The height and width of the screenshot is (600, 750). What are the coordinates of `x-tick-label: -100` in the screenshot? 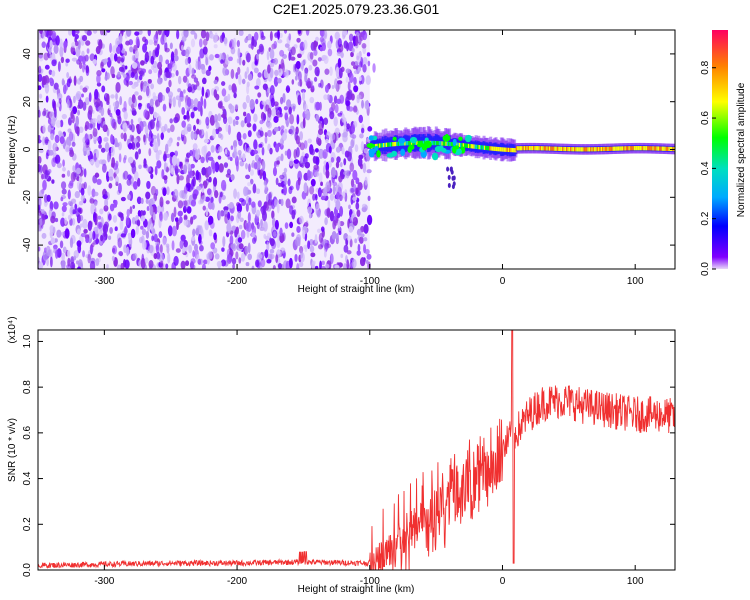 It's located at (370, 581).